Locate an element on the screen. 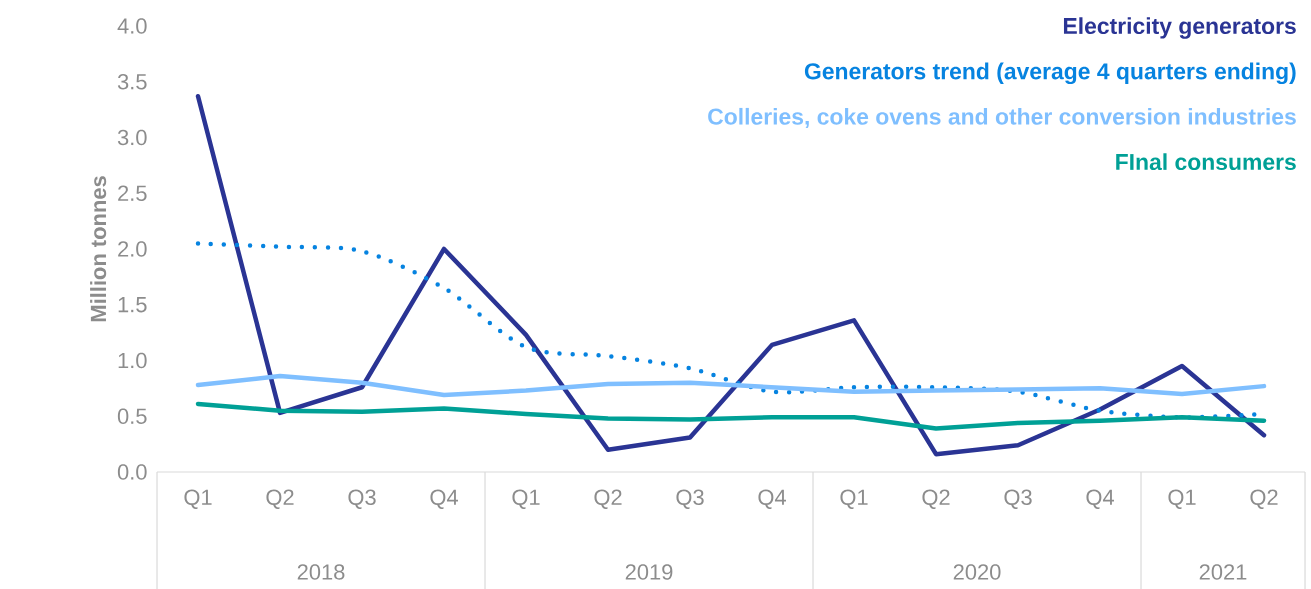  y-tick-label: 1.5 is located at coordinates (132, 305).